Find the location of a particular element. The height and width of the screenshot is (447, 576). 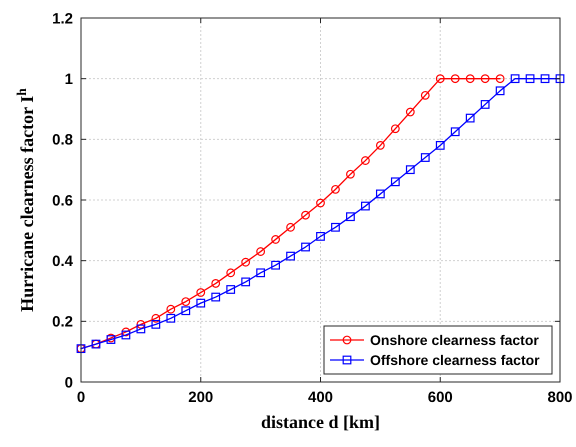

x-tick-label: 400 is located at coordinates (321, 397).